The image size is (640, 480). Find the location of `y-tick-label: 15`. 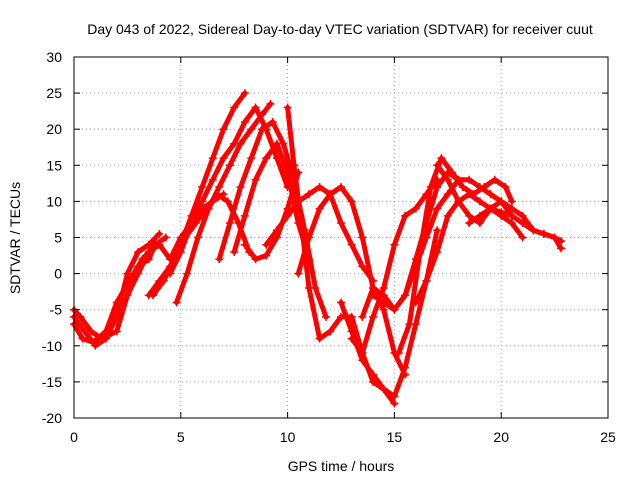

y-tick-label: 15 is located at coordinates (54, 165).